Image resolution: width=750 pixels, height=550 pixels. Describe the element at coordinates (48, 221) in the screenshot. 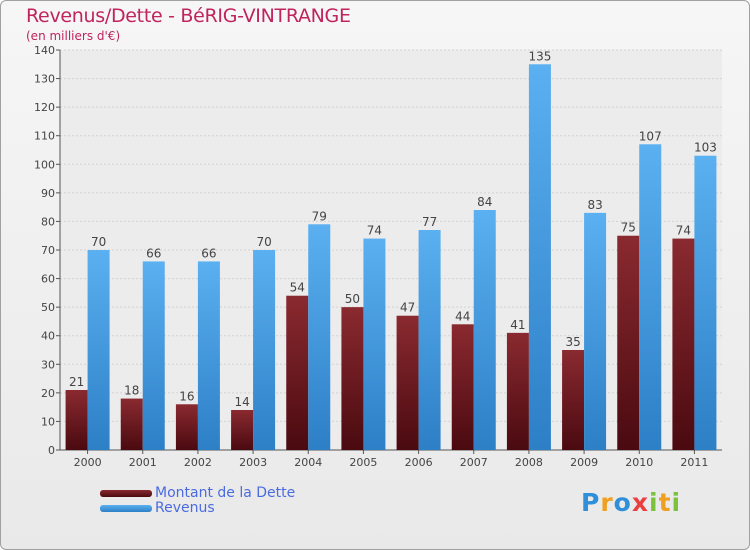

I see `y-tick-label: 80` at that location.